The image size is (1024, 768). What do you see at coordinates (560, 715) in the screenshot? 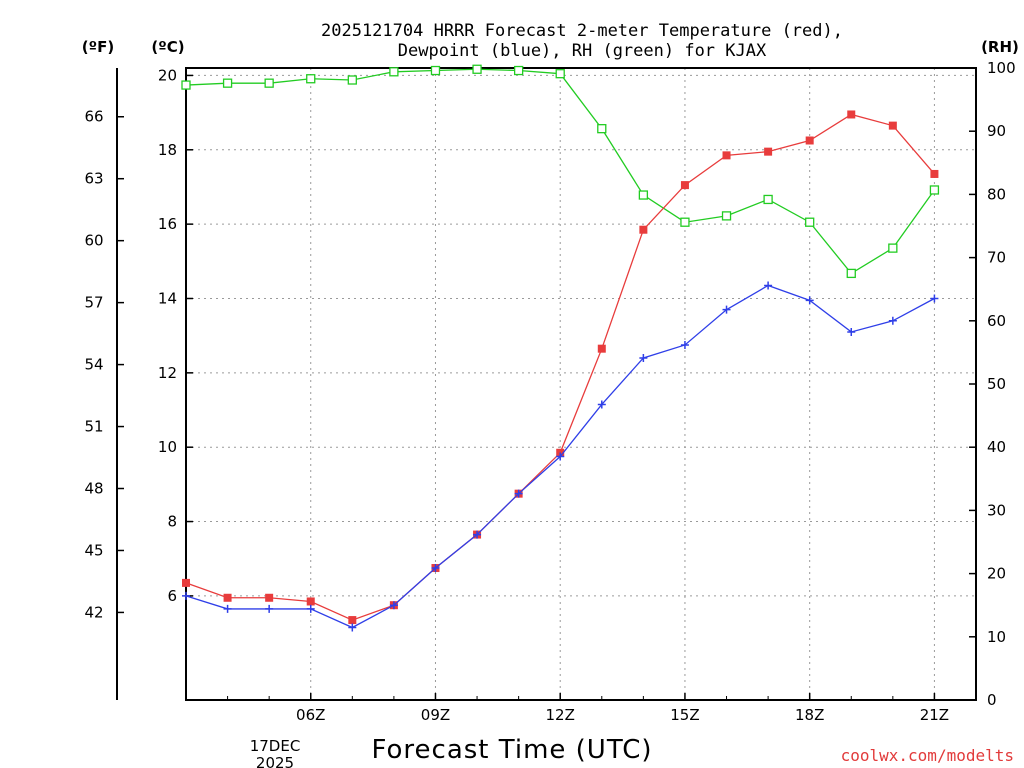
I see `x-tick-label: 12Z` at bounding box center [560, 715].